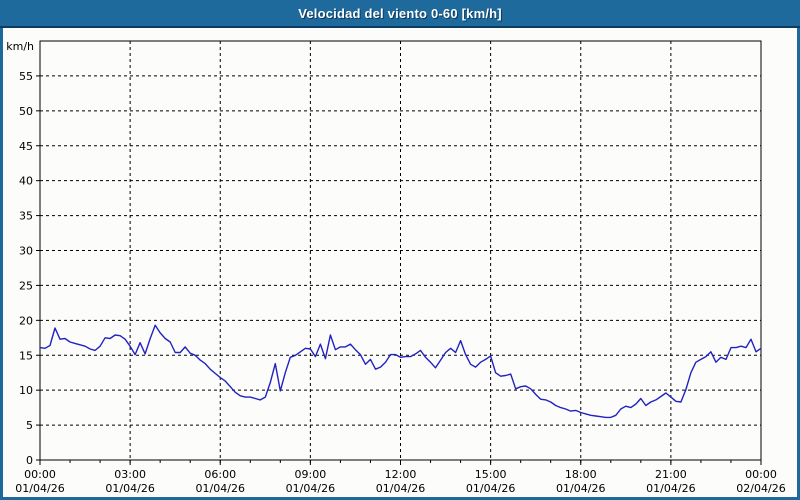 This screenshot has height=500, width=800. Describe the element at coordinates (26, 320) in the screenshot. I see `y-tick-label: 20` at that location.